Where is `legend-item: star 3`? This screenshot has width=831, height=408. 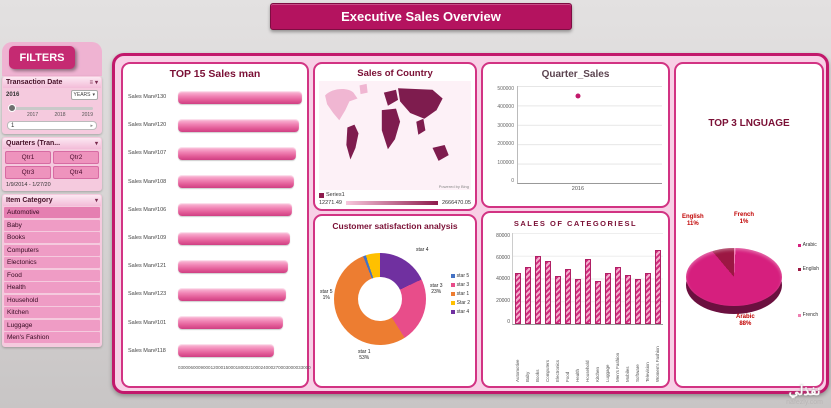 legend-item: star 3 is located at coordinates (460, 285).